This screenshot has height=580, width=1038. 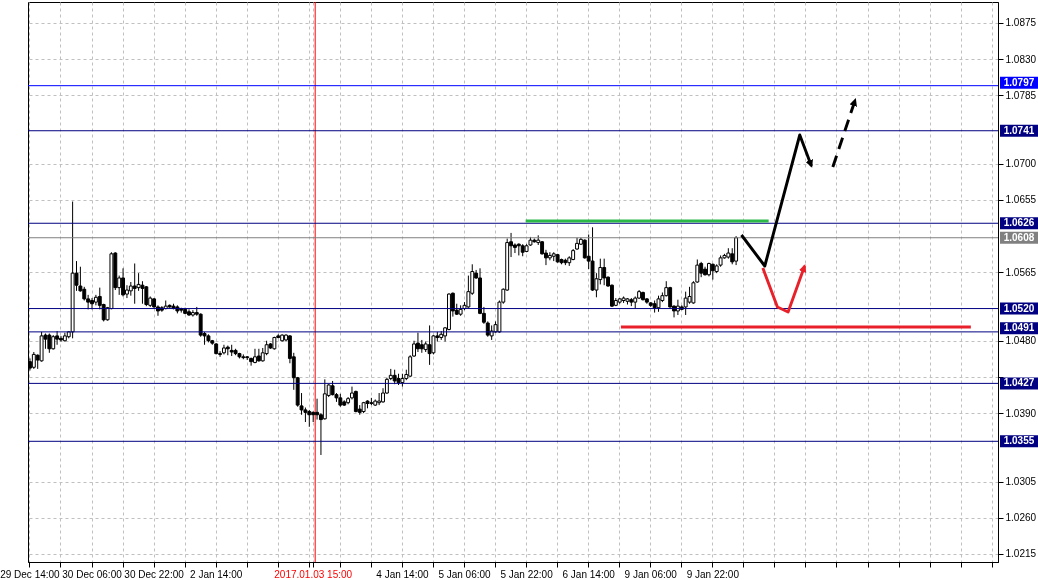 What do you see at coordinates (402, 574) in the screenshot?
I see `x-tick-label: 4 Jan 14:00` at bounding box center [402, 574].